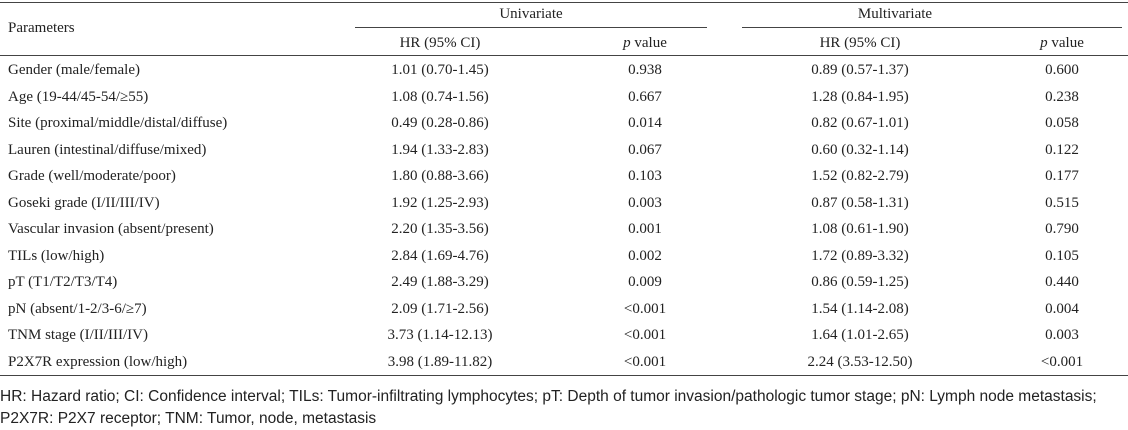  I want to click on row-label: TNM stage (I/II/III/IV), so click(78, 335).